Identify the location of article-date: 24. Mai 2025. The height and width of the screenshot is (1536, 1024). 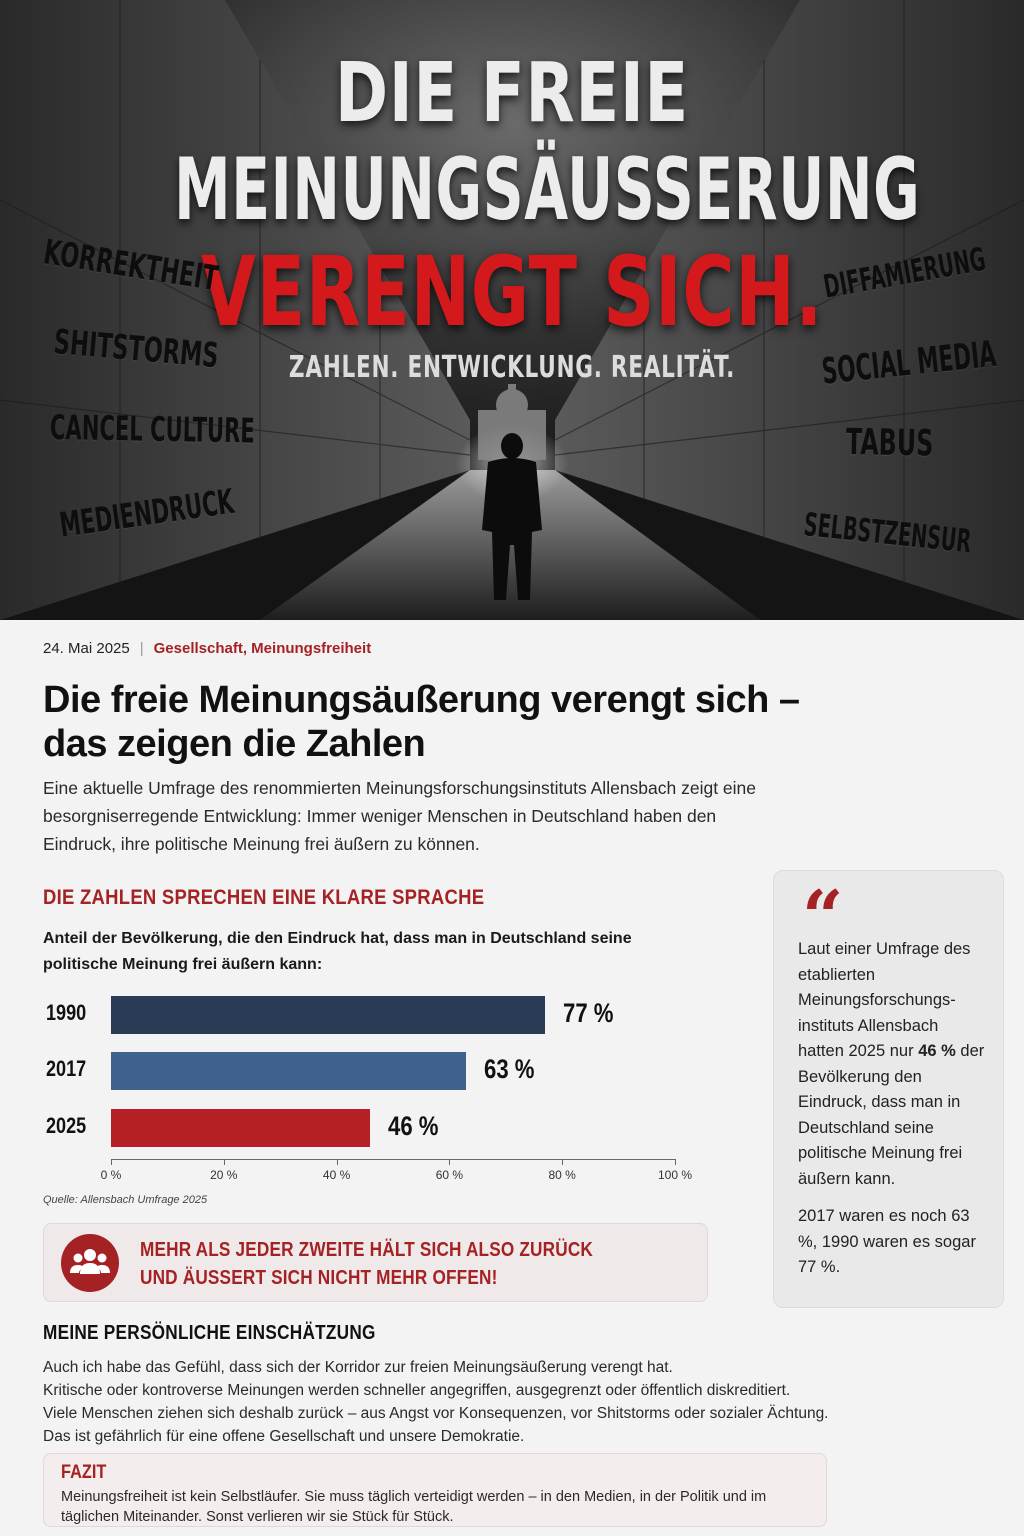
(86, 648).